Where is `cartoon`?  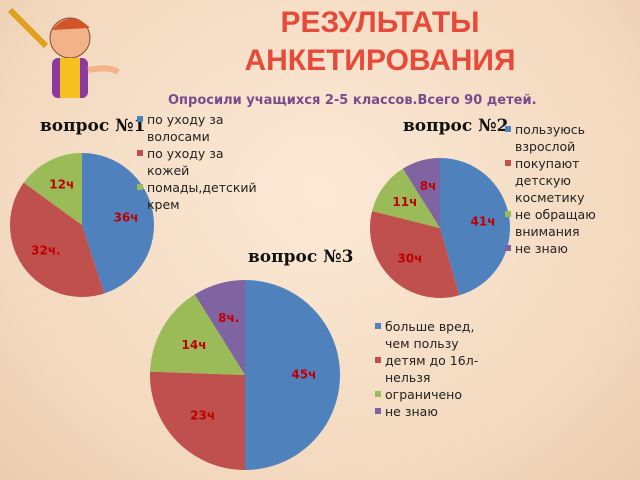 cartoon is located at coordinates (63, 52).